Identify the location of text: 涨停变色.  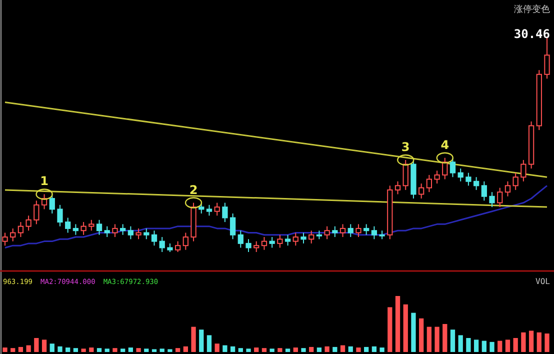
(532, 9).